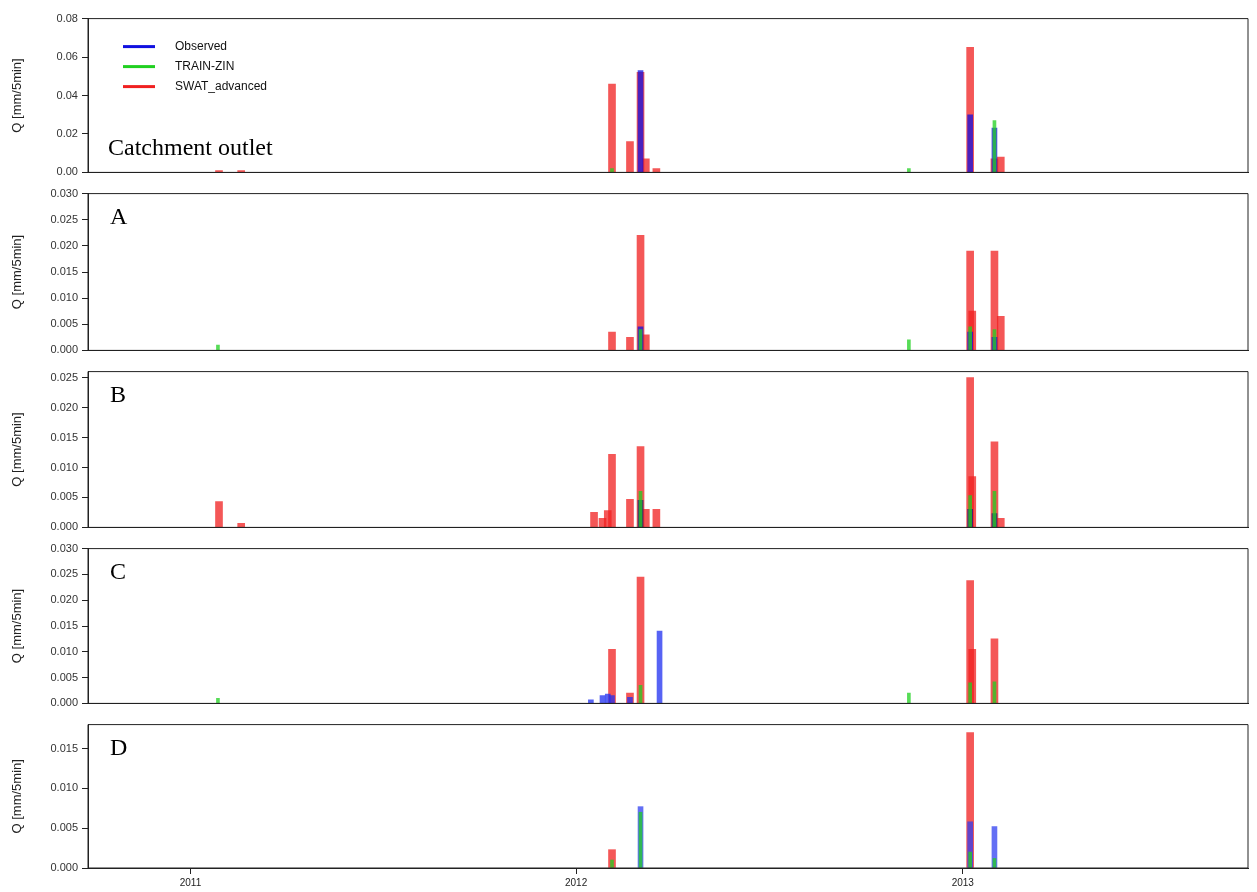 This screenshot has width=1257, height=892. What do you see at coordinates (67, 56) in the screenshot?
I see `y-tick-label: 0.06` at bounding box center [67, 56].